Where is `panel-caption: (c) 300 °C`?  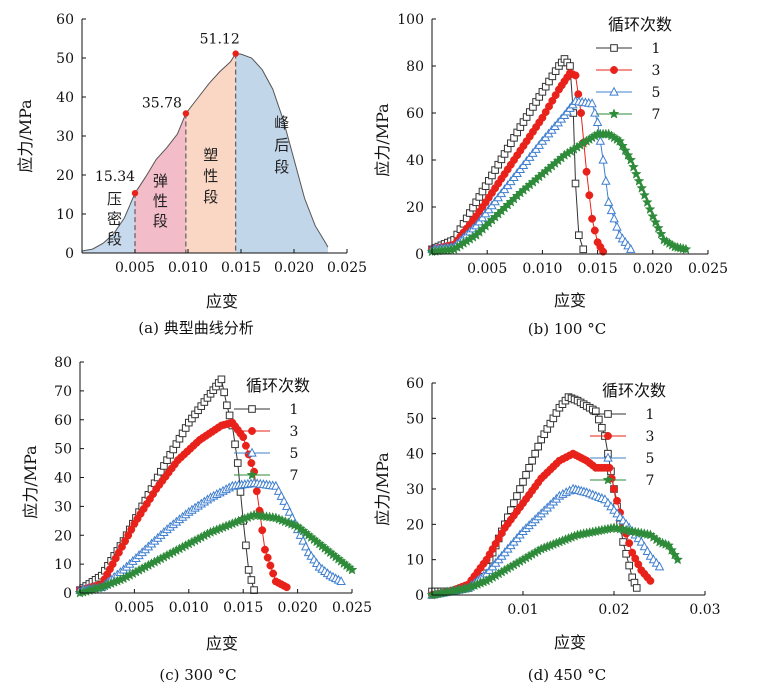
panel-caption: (c) 300 °C is located at coordinates (197, 675).